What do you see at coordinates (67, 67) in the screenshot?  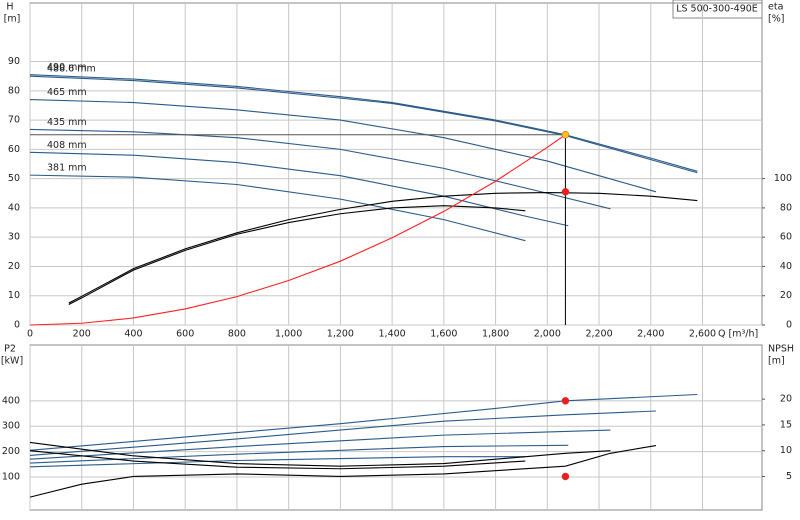 I see `curve-label: 490 mm` at bounding box center [67, 67].